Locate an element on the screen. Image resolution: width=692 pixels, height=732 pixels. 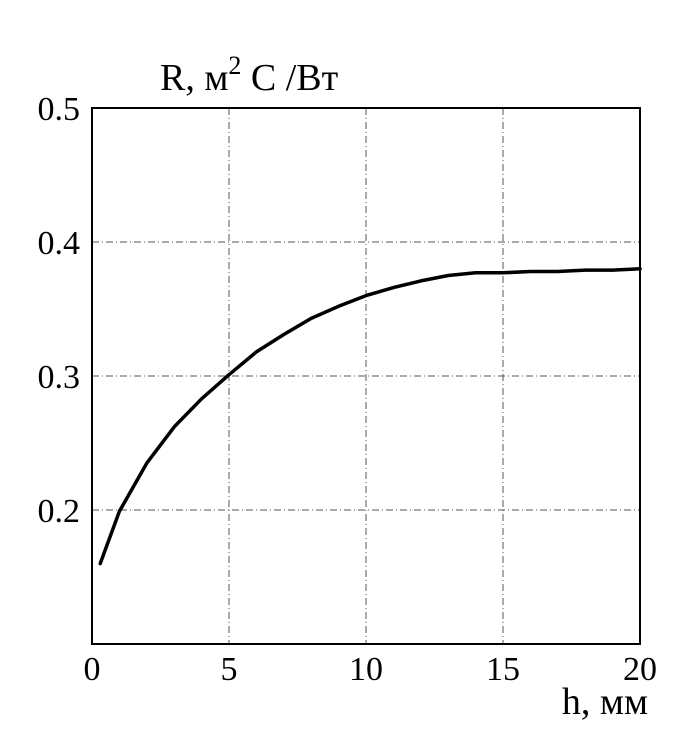
y-tick-label: 0.3 is located at coordinates (59, 377).